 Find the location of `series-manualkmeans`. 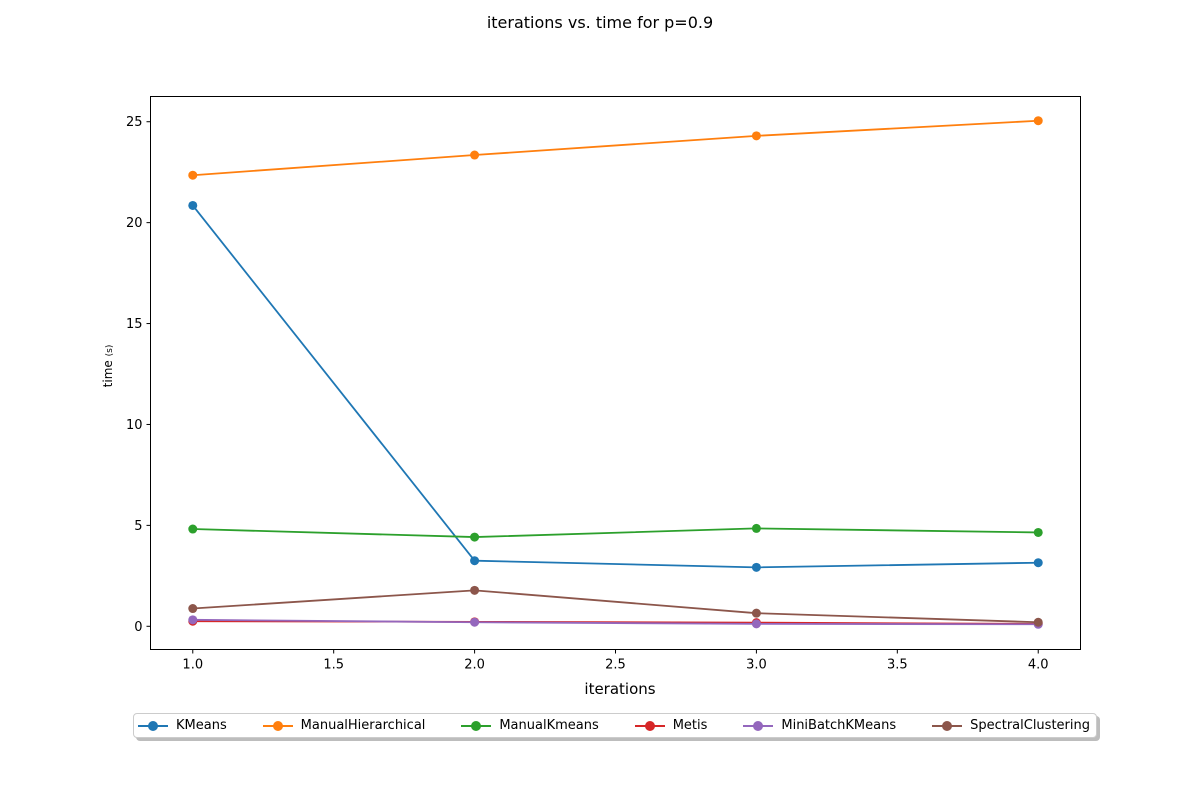

series-manualkmeans is located at coordinates (615, 532).